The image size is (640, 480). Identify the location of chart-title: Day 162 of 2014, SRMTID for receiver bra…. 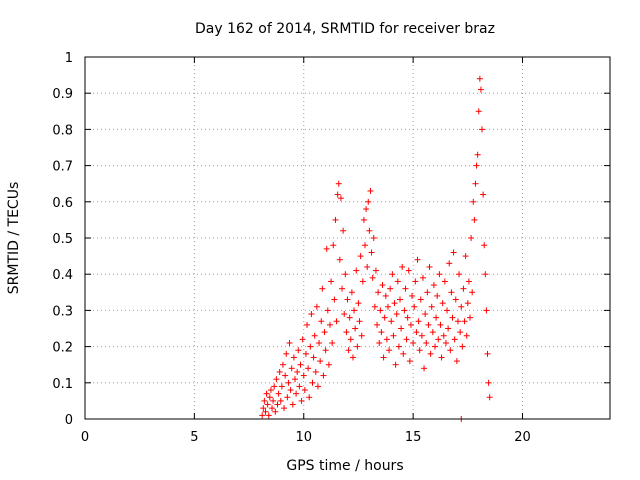
(345, 29).